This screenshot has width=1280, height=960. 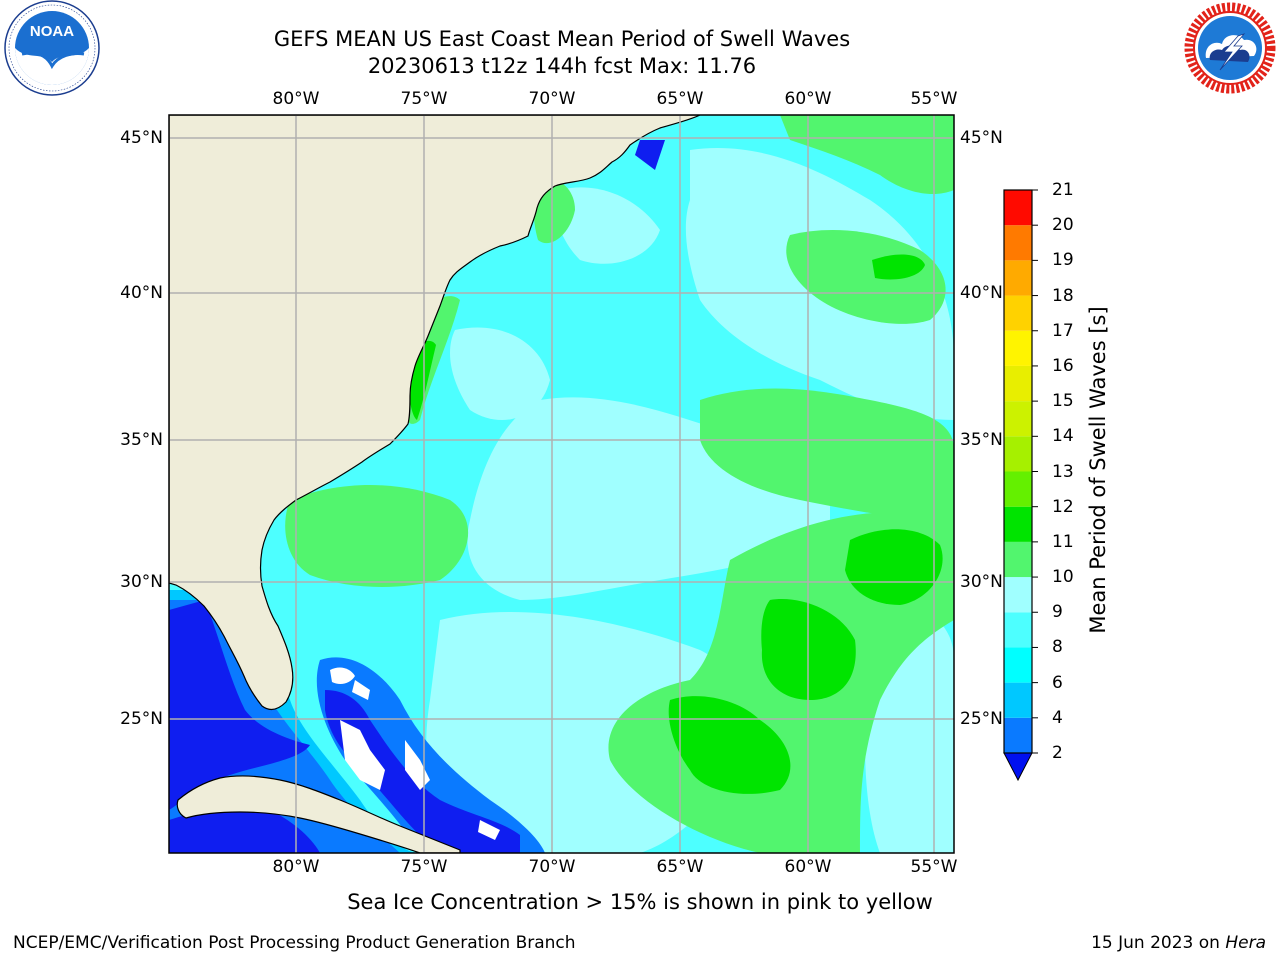 What do you see at coordinates (1063, 190) in the screenshot?
I see `colorbar-tick-label: 21` at bounding box center [1063, 190].